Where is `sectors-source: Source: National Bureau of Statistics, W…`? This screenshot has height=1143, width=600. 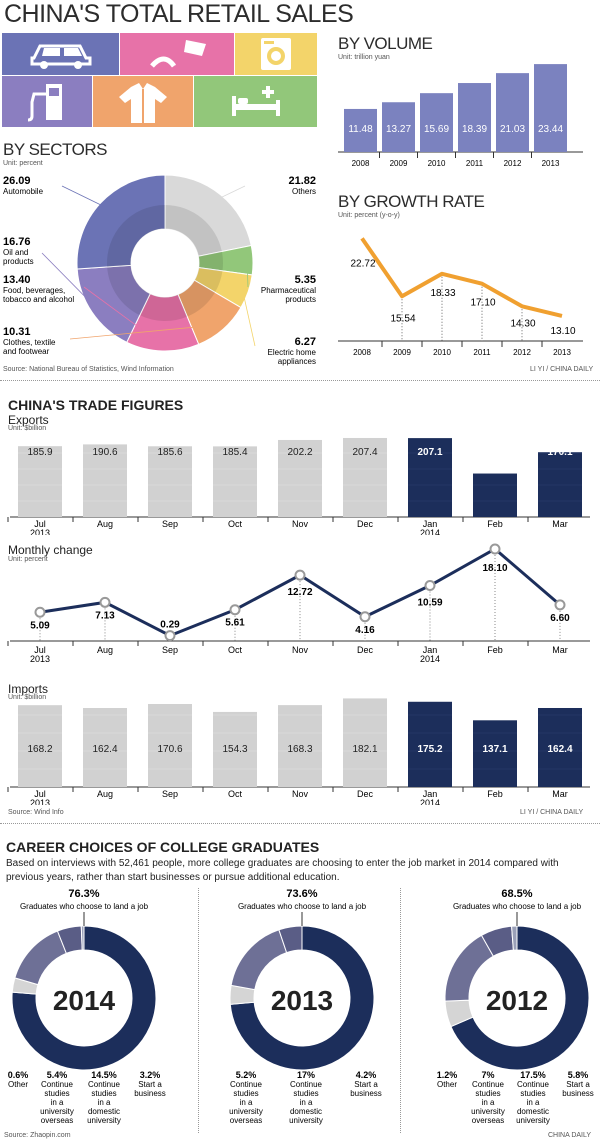 sectors-source: Source: National Bureau of Statistics, W… is located at coordinates (88, 369).